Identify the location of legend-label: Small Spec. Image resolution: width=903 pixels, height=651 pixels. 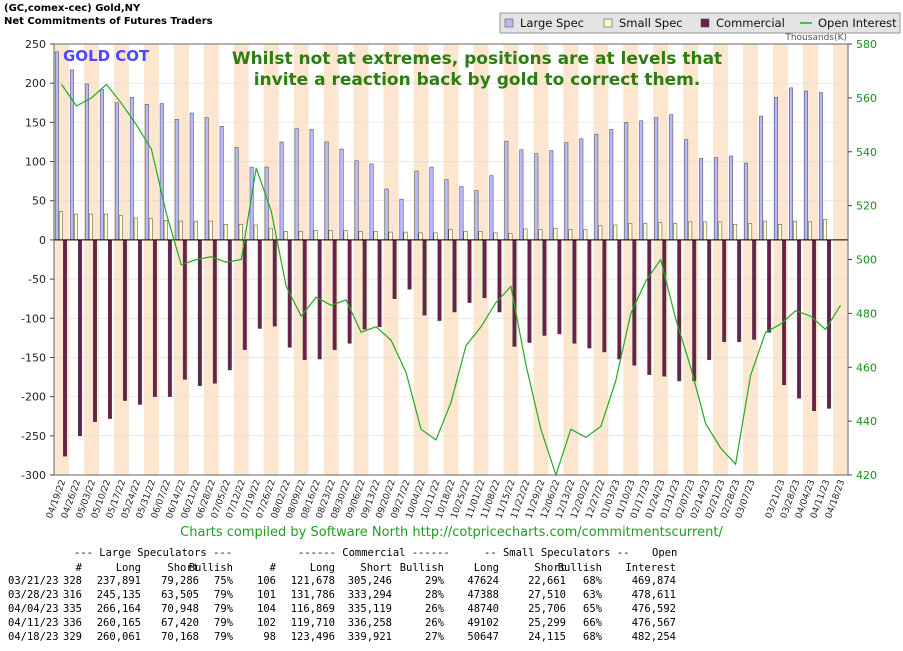
(651, 23).